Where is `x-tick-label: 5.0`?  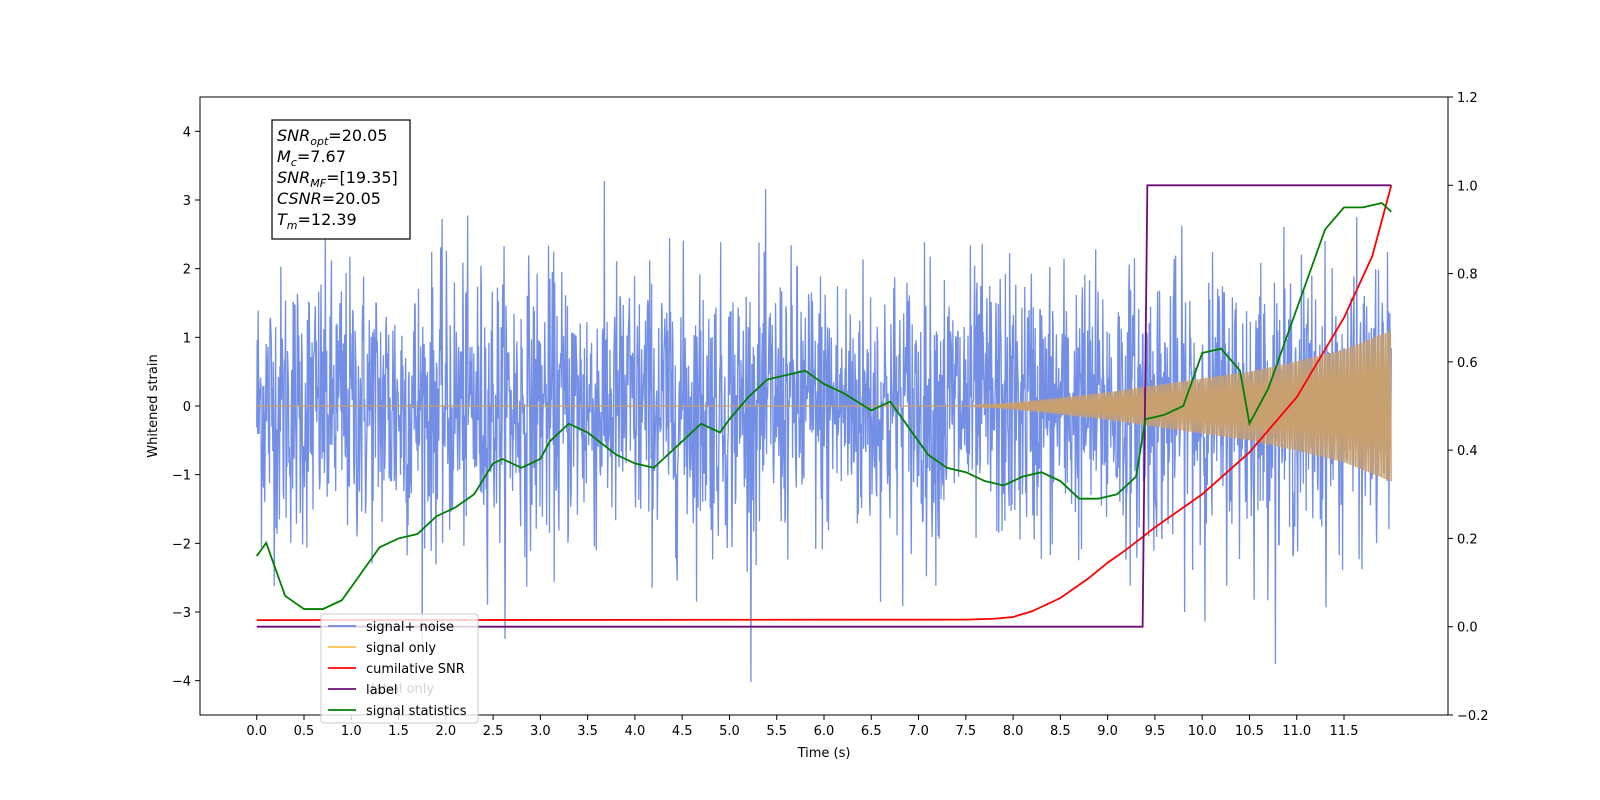 x-tick-label: 5.0 is located at coordinates (729, 731).